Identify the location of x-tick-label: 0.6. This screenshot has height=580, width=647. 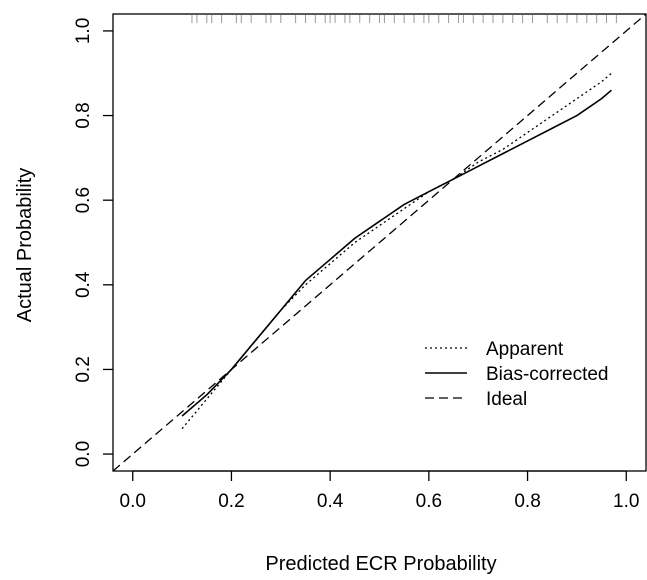
(429, 501).